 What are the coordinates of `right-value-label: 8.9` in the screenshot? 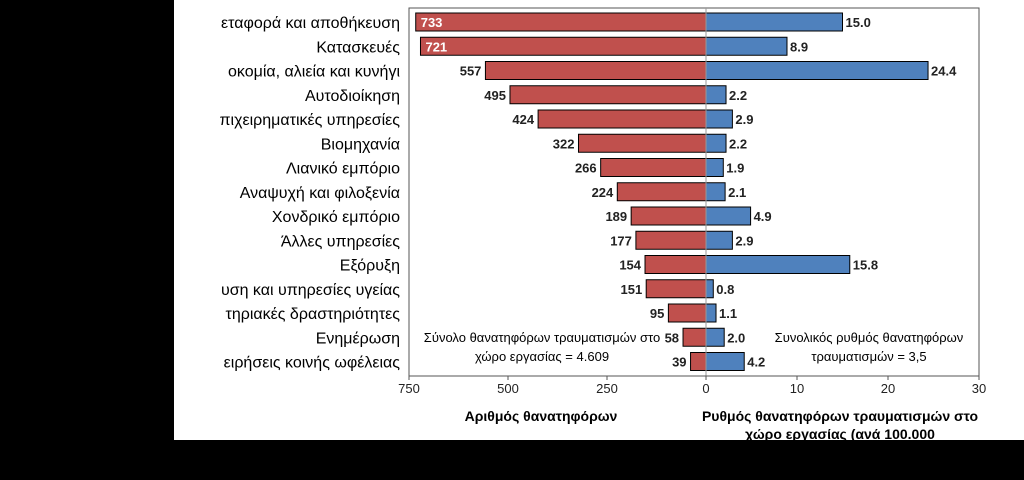 It's located at (799, 46).